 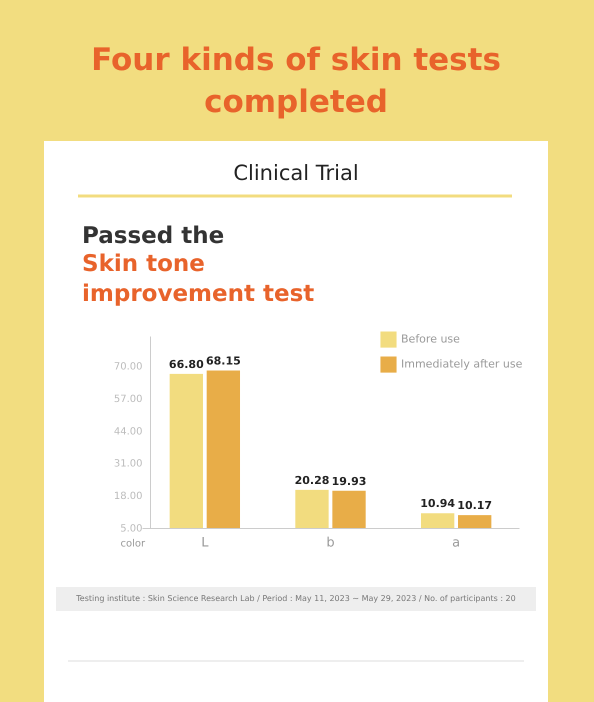 What do you see at coordinates (456, 543) in the screenshot?
I see `x-tick-label: a` at bounding box center [456, 543].